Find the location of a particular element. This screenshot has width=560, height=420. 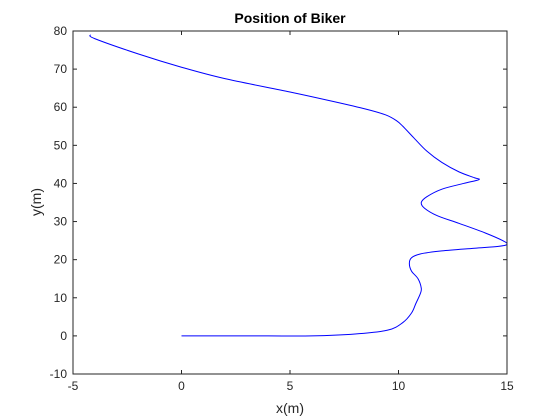

y-tick-label: 10 is located at coordinates (61, 298).